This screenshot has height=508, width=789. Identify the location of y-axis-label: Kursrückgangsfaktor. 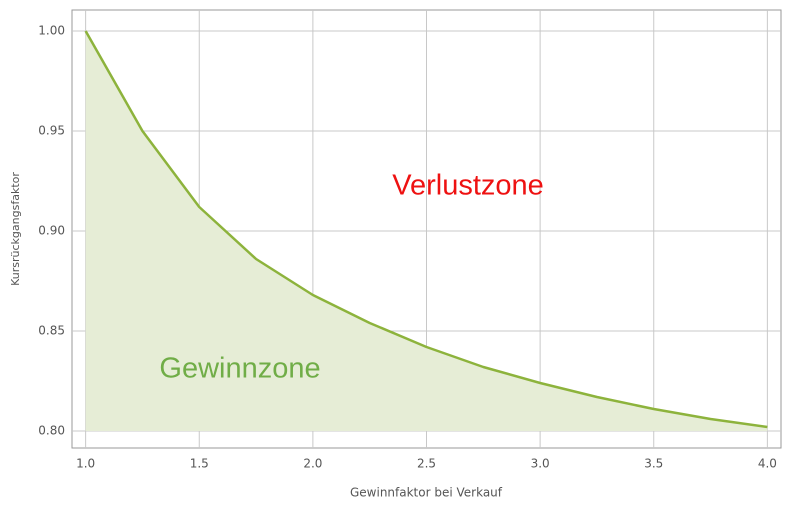
(15, 229).